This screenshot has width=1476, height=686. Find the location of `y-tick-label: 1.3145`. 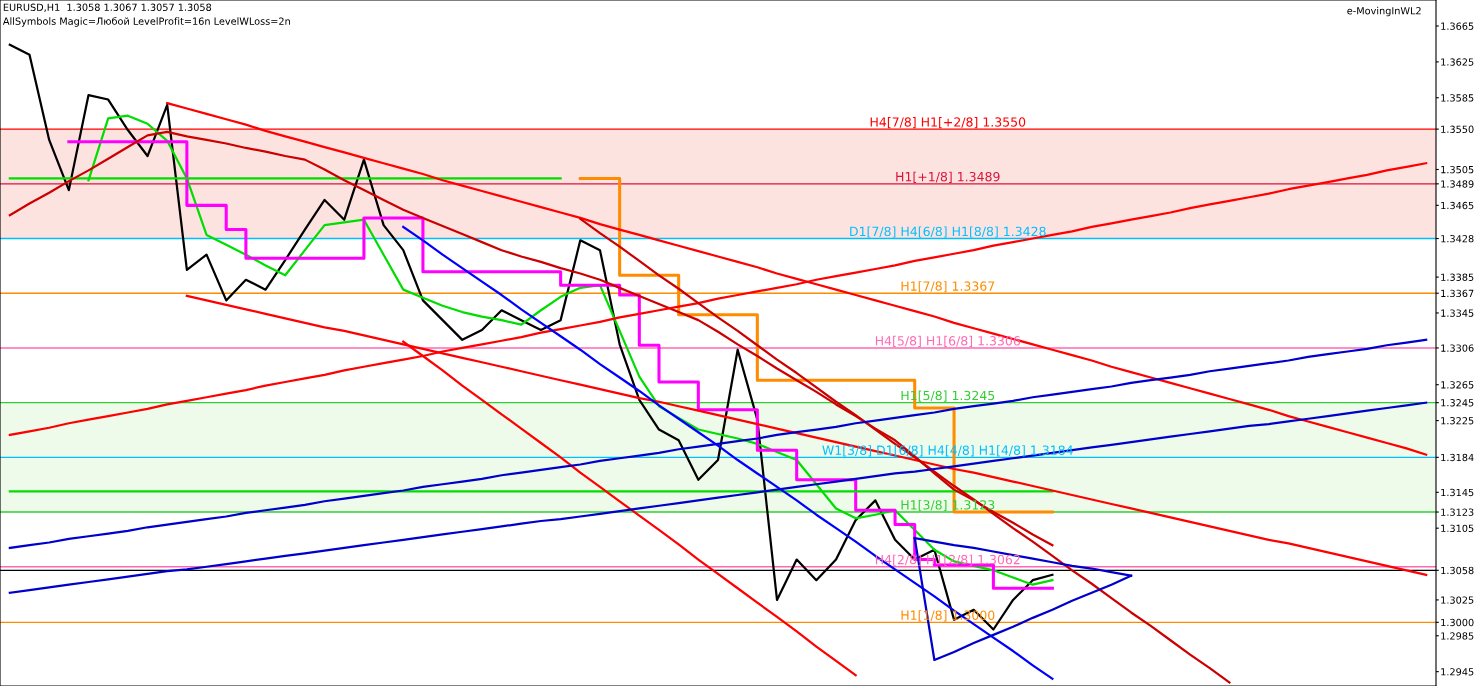

y-tick-label: 1.3145 is located at coordinates (1457, 492).